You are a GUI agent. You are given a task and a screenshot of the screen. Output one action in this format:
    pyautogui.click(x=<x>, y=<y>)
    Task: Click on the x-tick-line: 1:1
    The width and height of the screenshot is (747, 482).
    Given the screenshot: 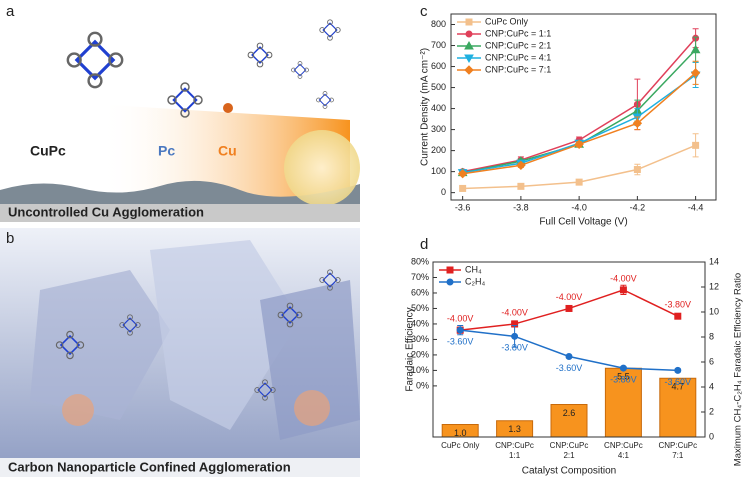 What is the action you would take?
    pyautogui.click(x=515, y=455)
    